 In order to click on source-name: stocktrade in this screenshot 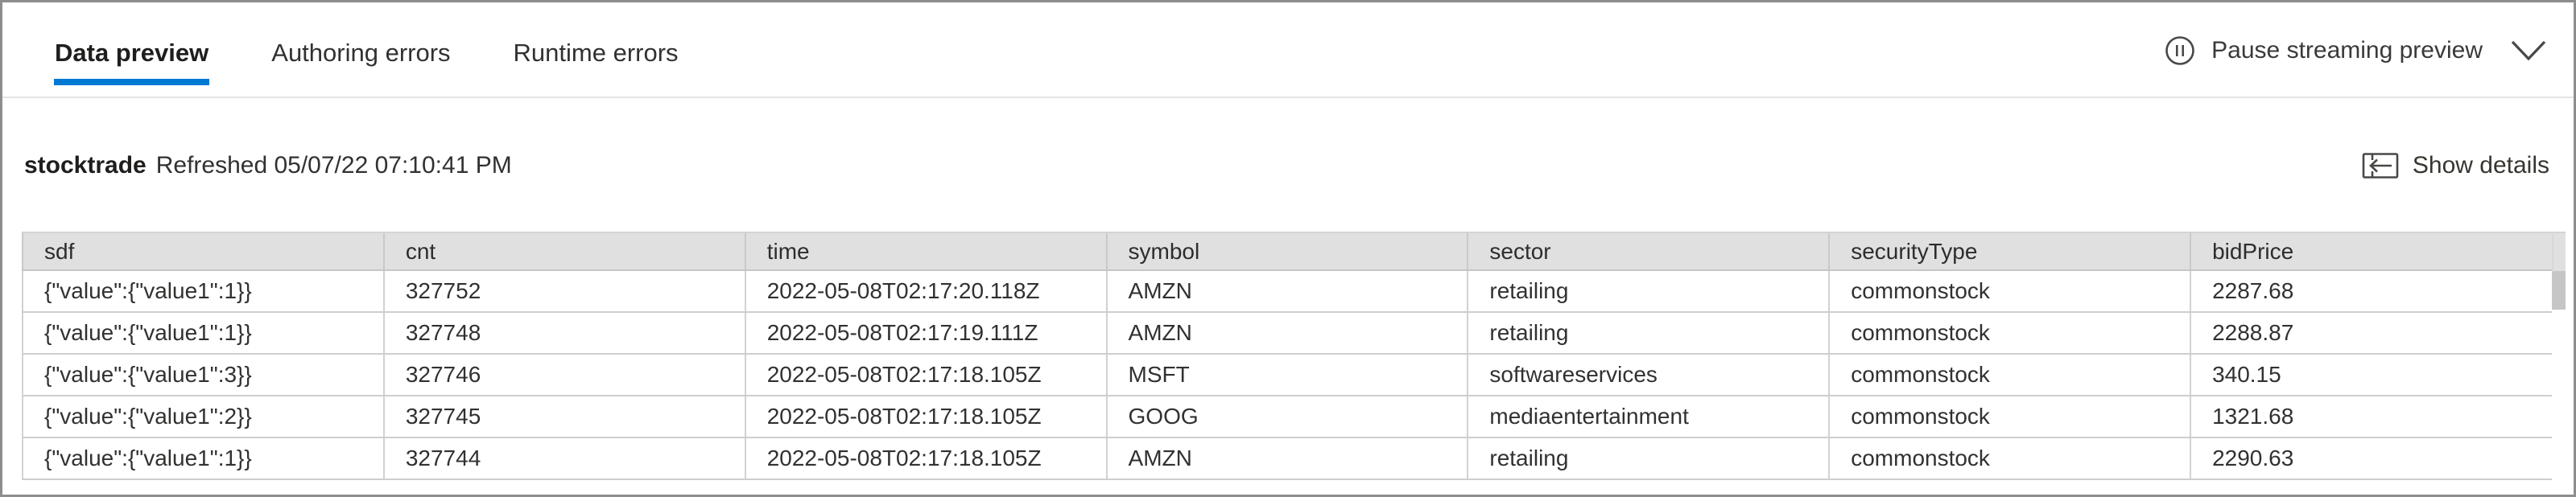, I will do `click(85, 165)`.